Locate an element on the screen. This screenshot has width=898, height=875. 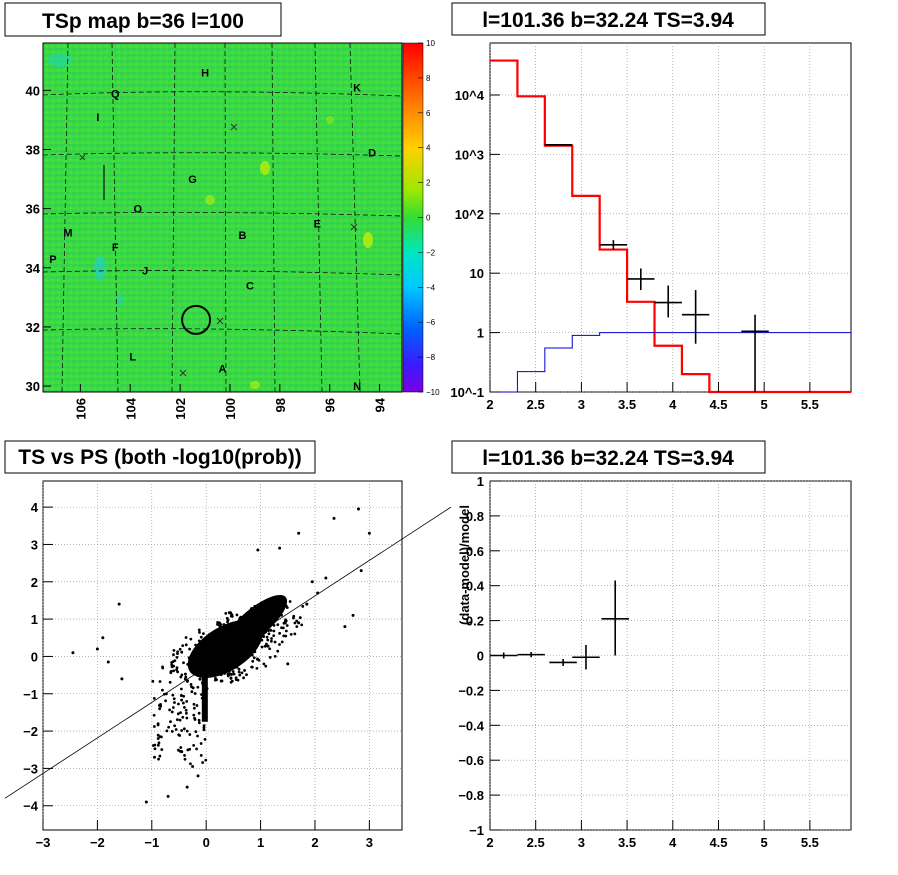
region-label: J is located at coordinates (145, 272).